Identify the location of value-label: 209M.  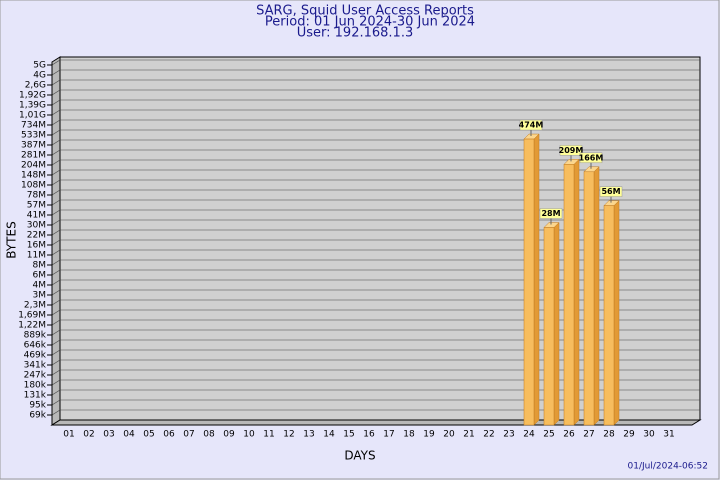
(571, 150).